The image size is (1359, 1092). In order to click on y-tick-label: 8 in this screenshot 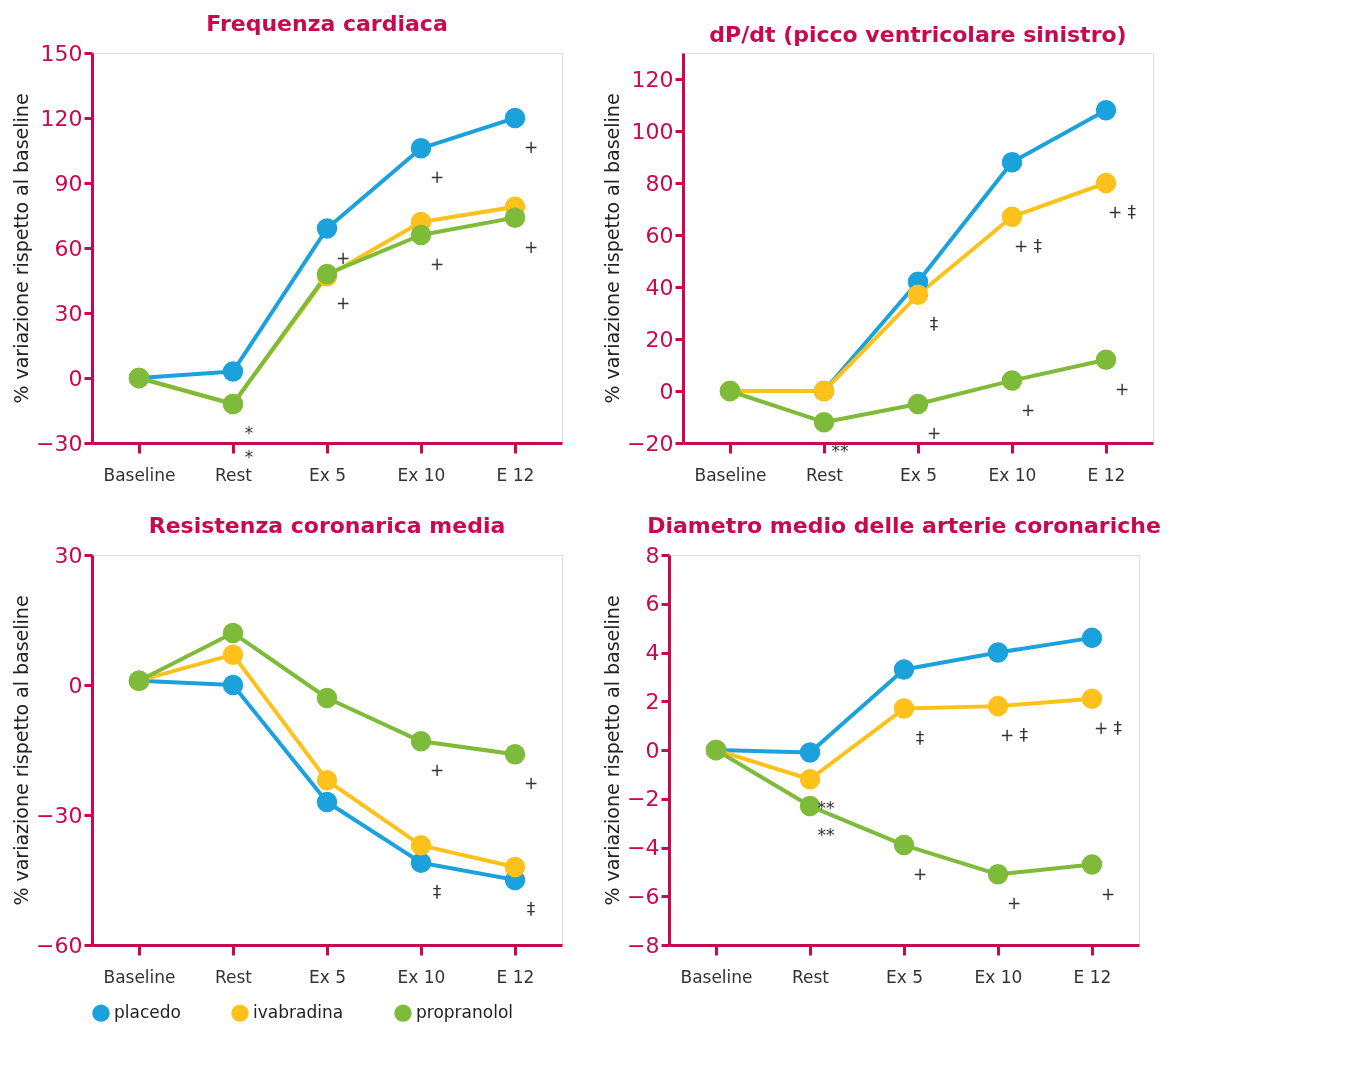, I will do `click(652, 555)`.